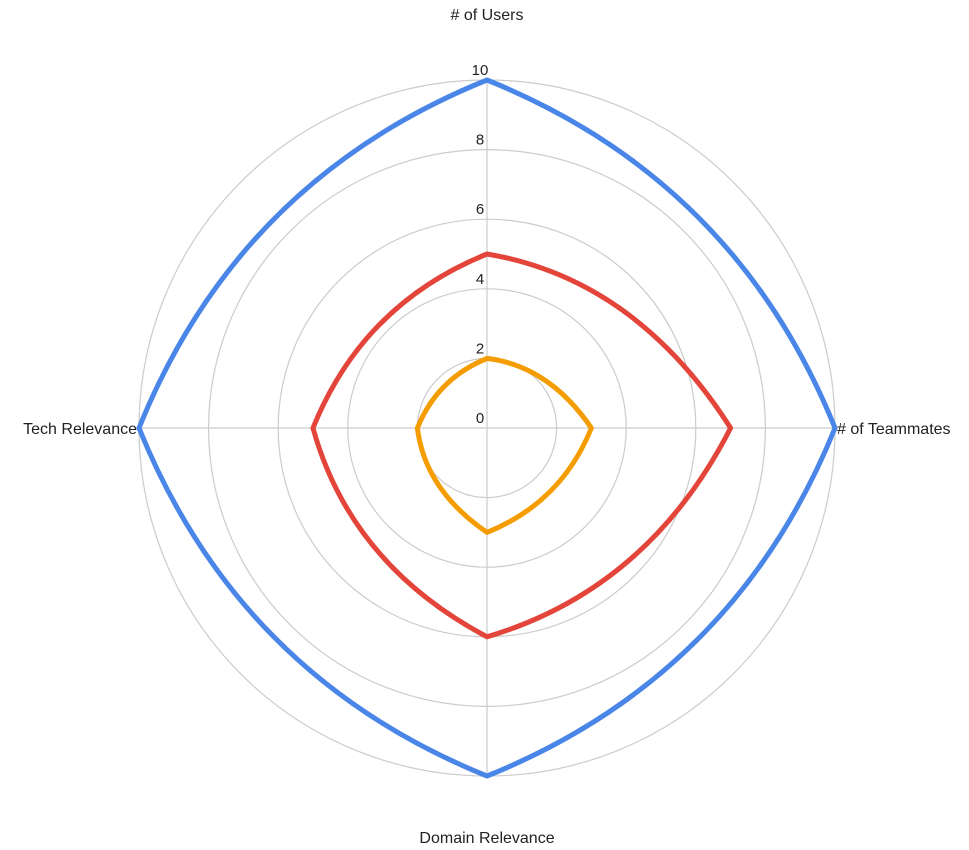 This screenshot has width=969, height=850. Describe the element at coordinates (480, 244) in the screenshot. I see `radial-tick-labels: 0 2 4 6 8 10` at that location.